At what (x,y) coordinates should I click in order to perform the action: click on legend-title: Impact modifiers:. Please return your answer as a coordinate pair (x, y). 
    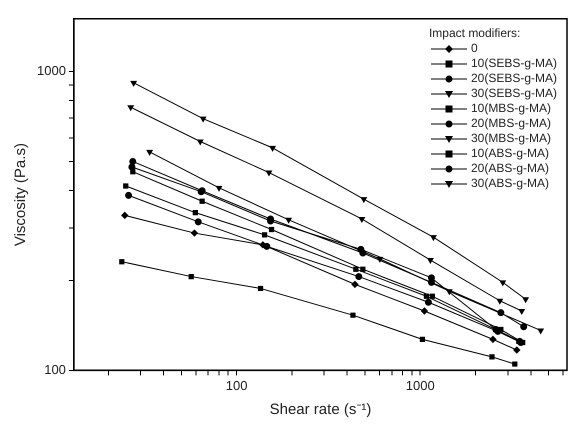
    Looking at the image, I should click on (475, 33).